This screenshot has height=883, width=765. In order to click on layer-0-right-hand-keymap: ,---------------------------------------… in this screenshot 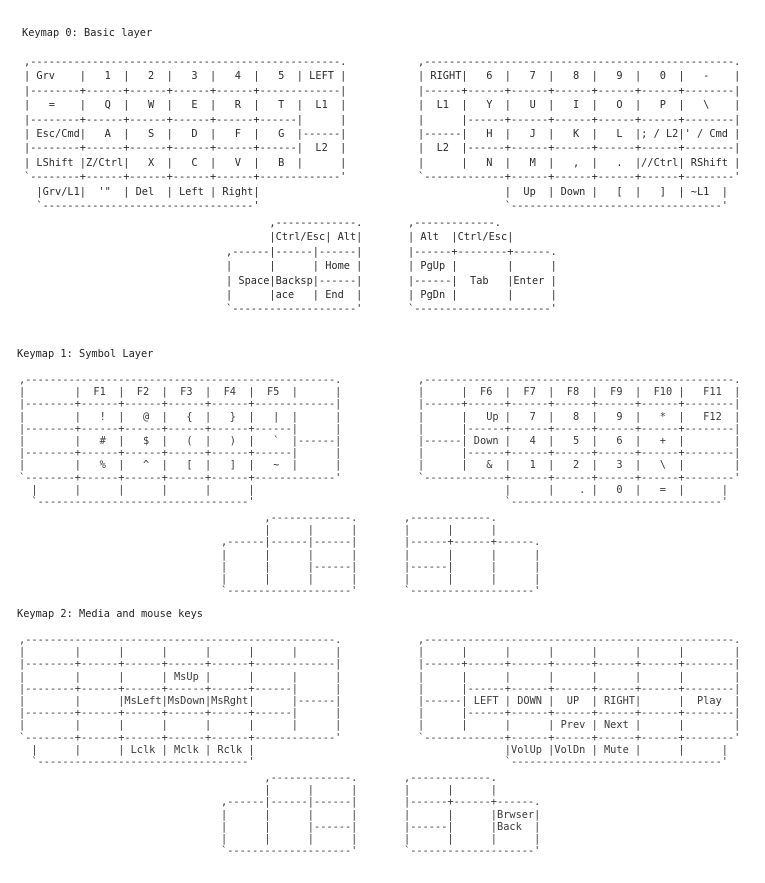, I will do `click(579, 134)`.